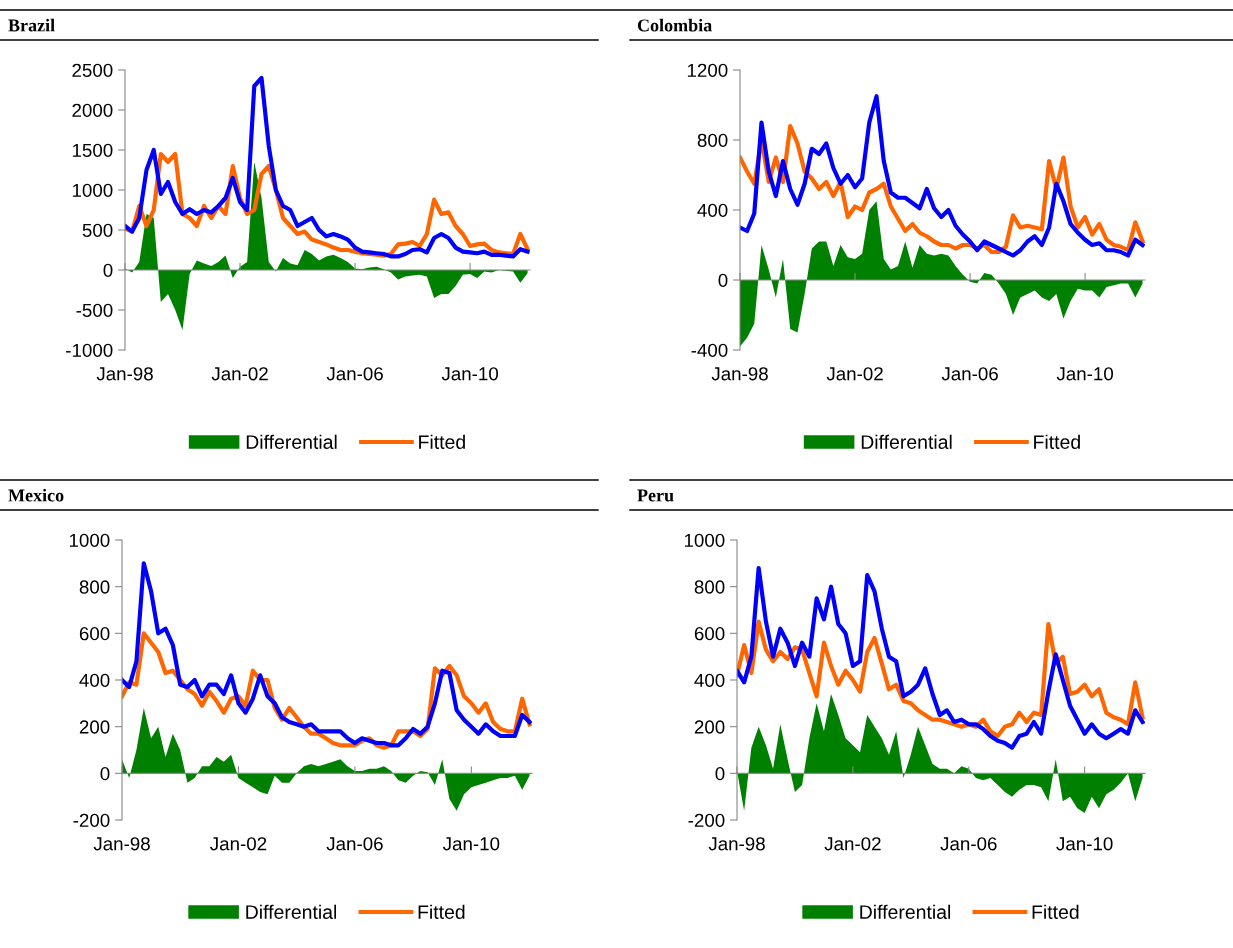 The height and width of the screenshot is (948, 1233). Describe the element at coordinates (92, 70) in the screenshot. I see `y-tick-label: 2500` at that location.